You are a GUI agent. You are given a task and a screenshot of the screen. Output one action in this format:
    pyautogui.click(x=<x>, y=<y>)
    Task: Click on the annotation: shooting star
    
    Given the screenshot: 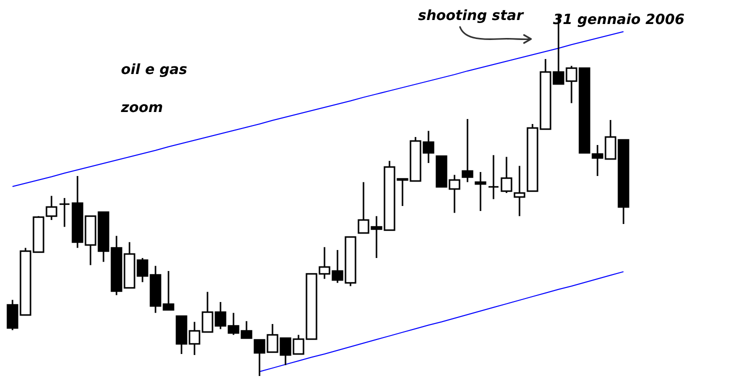 What is the action you would take?
    pyautogui.click(x=471, y=16)
    